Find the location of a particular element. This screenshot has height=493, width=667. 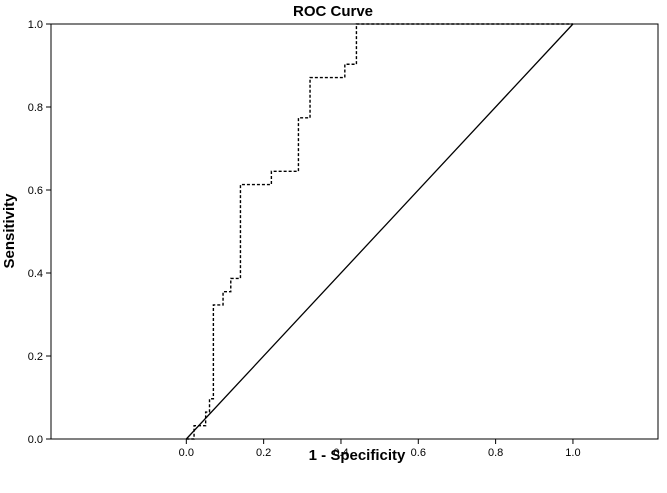

x-tick-label: 0.0 is located at coordinates (186, 453).